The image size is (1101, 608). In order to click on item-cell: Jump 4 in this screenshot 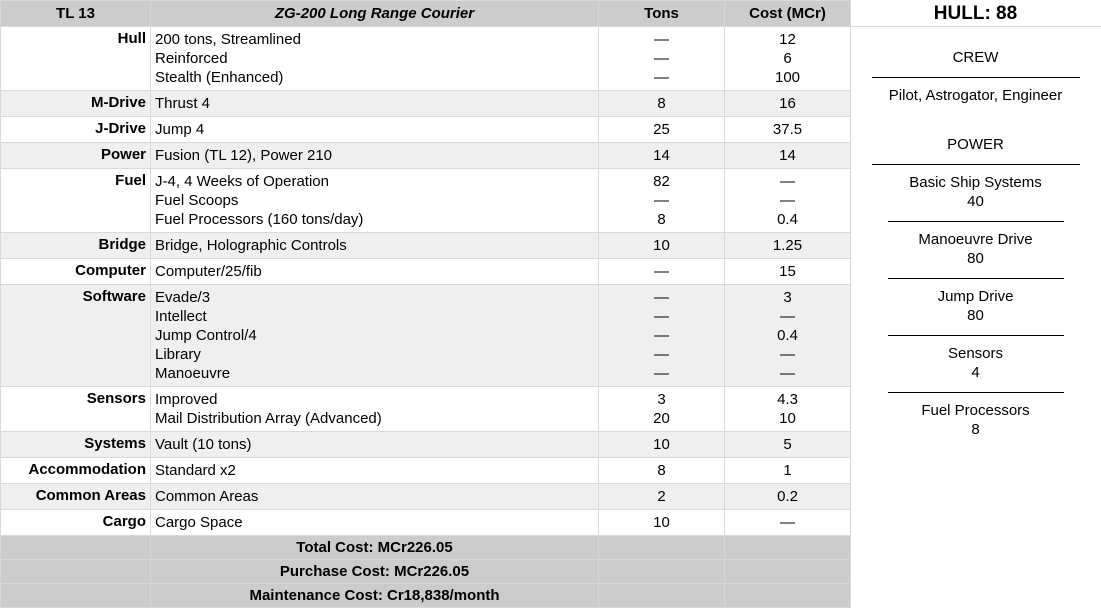, I will do `click(374, 129)`.